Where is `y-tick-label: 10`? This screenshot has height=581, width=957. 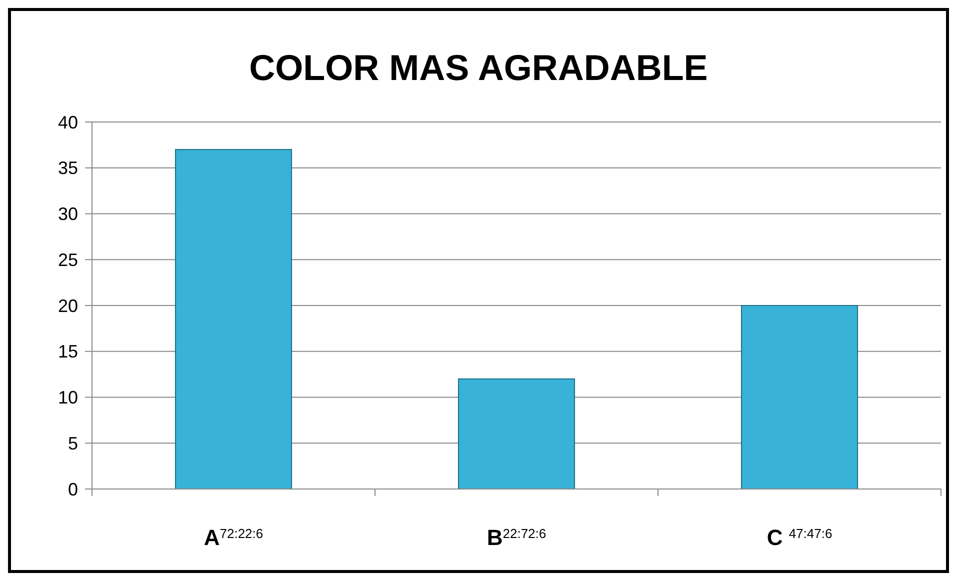 y-tick-label: 10 is located at coordinates (68, 398).